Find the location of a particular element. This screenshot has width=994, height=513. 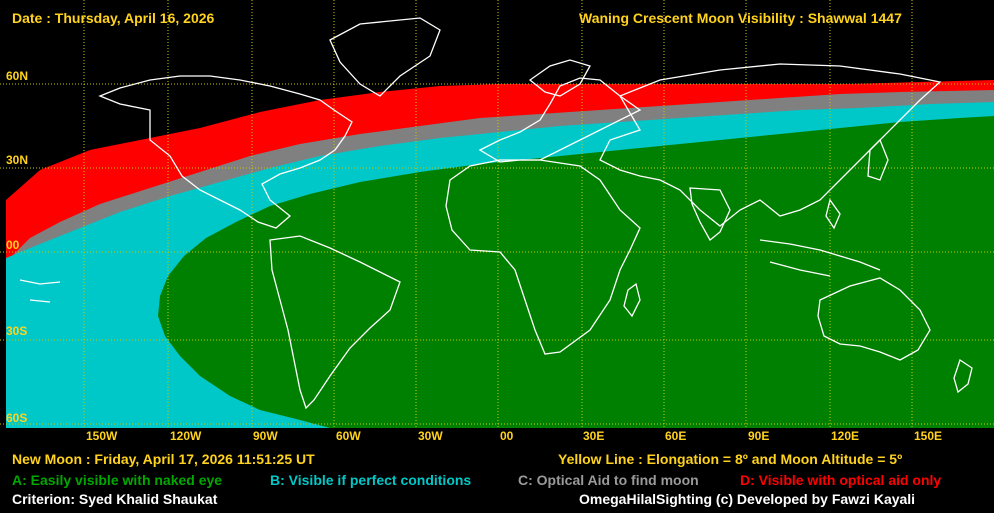

lat-label-60n: 60N is located at coordinates (17, 76).